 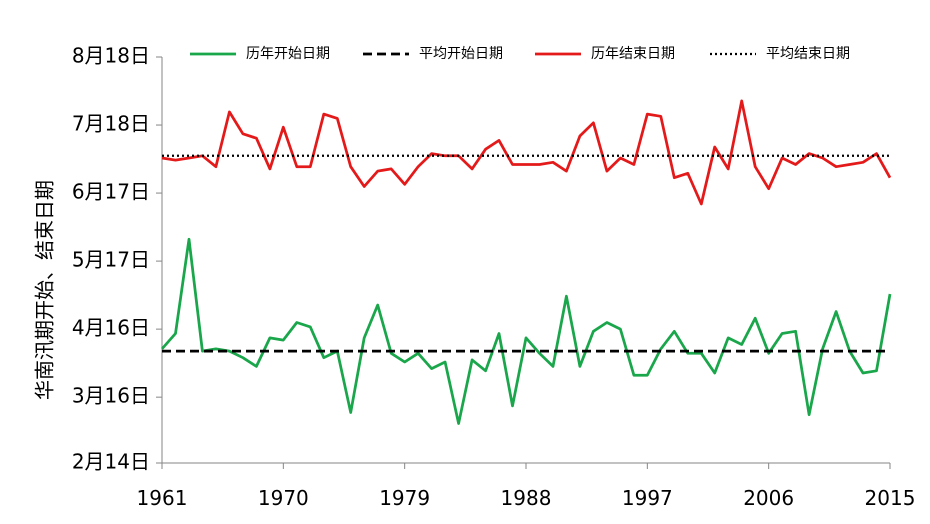 I want to click on x-tick-label: 2015, so click(x=890, y=498).